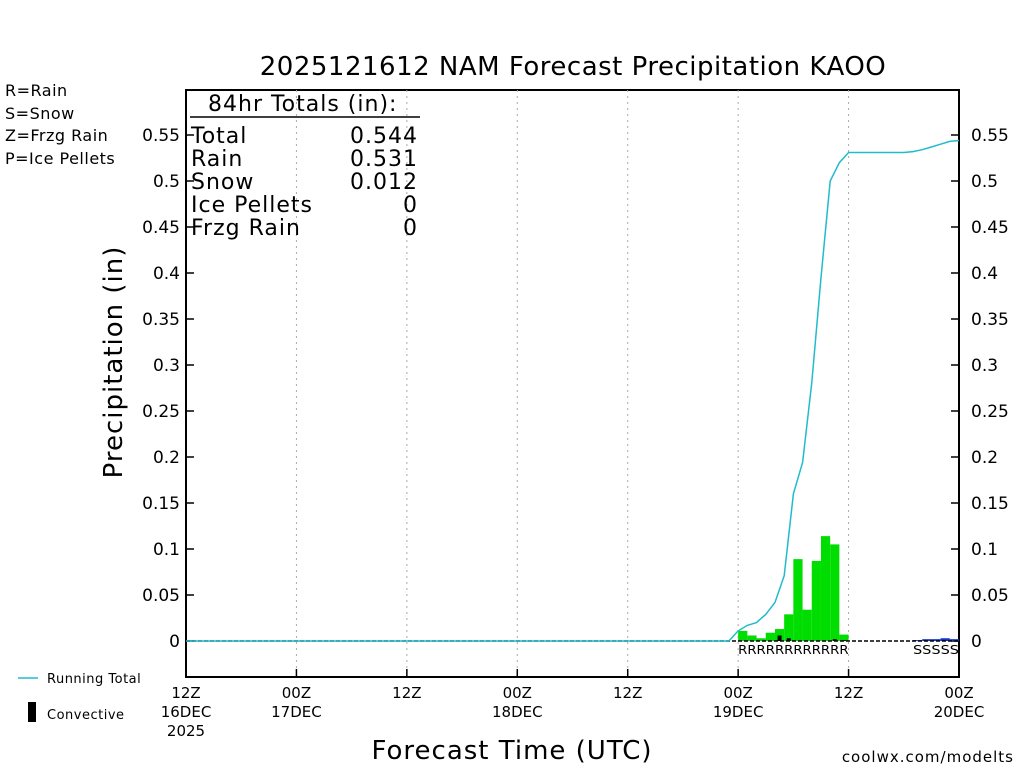 The height and width of the screenshot is (768, 1024). I want to click on legend-ice-pellets-label: P=Ice Pellets, so click(60, 158).